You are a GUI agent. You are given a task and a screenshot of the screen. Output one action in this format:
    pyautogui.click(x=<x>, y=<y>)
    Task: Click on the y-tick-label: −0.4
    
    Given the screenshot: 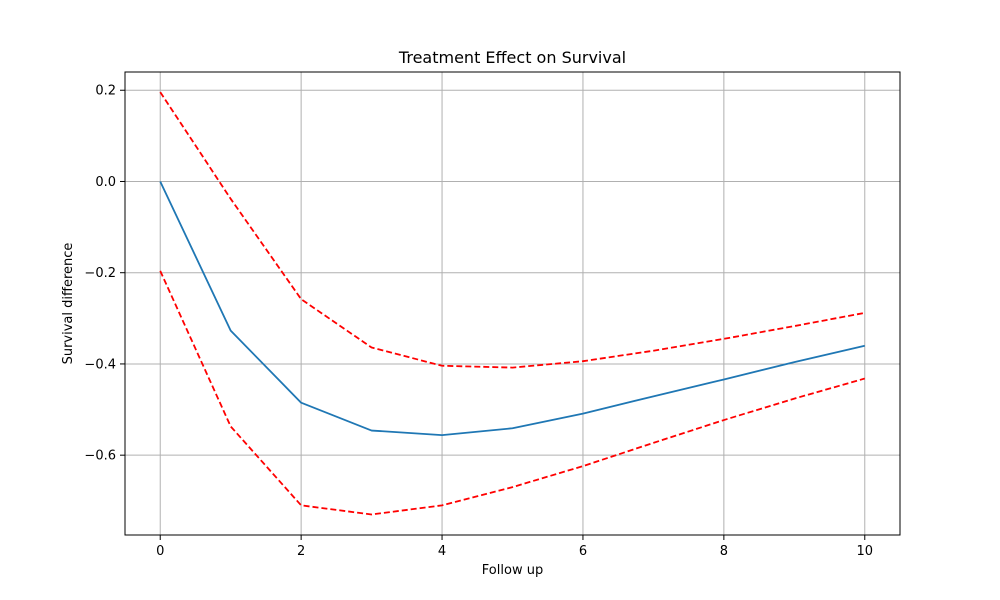 What is the action you would take?
    pyautogui.click(x=100, y=364)
    